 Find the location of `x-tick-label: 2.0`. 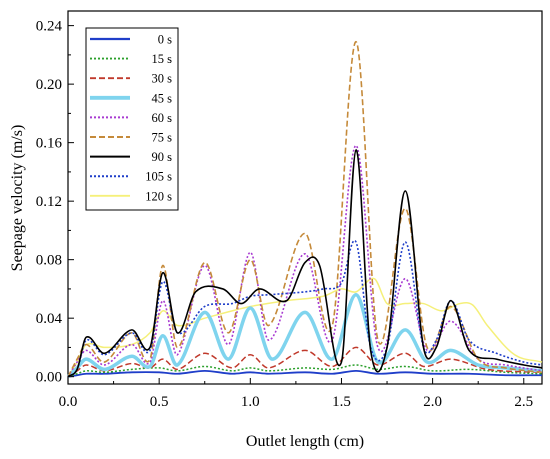

x-tick-label: 2.0 is located at coordinates (432, 402).